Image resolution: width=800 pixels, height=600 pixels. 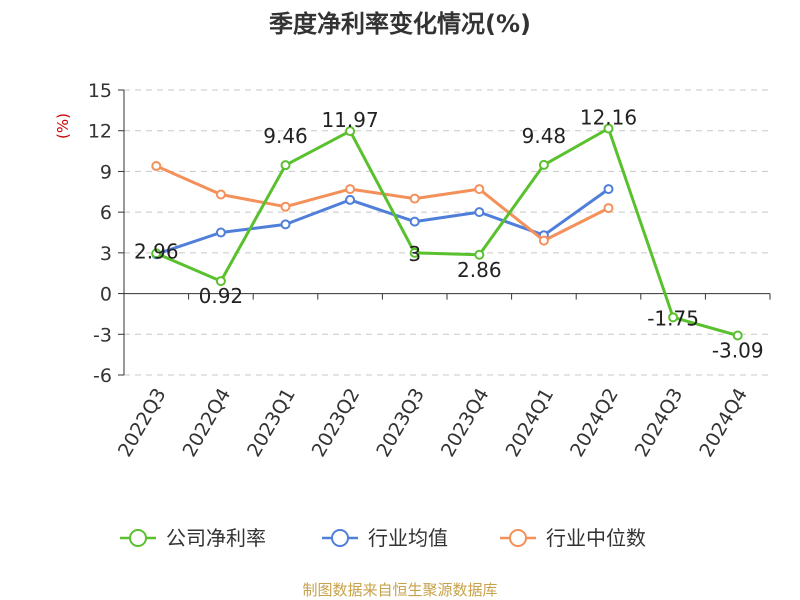 I want to click on x-tick-label: 2024Q4, so click(x=723, y=423).